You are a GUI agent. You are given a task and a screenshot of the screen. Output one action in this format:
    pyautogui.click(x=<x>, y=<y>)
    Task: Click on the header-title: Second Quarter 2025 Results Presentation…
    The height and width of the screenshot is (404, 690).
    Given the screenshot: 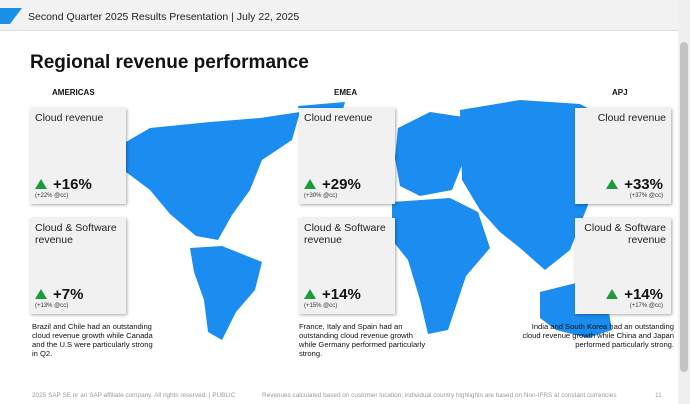 What is the action you would take?
    pyautogui.click(x=164, y=17)
    